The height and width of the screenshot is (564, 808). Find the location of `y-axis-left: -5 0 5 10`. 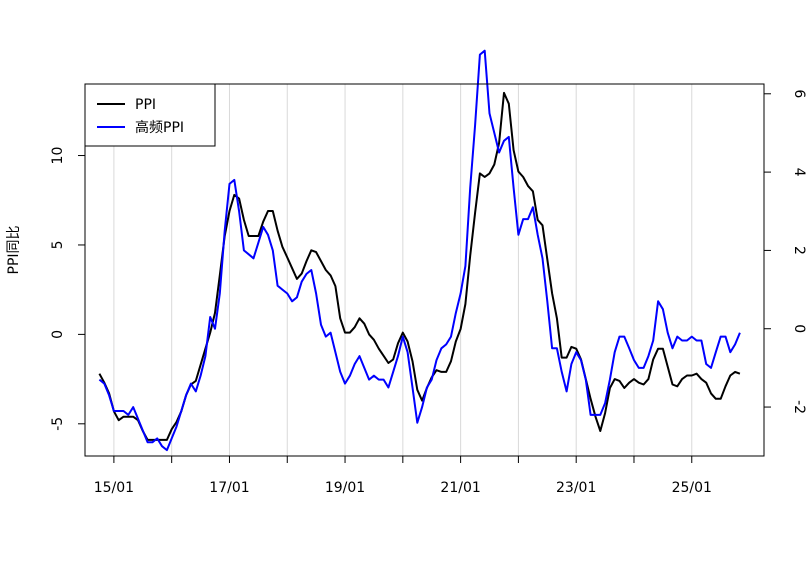

y-axis-left: -5 0 5 10 is located at coordinates (67, 289).